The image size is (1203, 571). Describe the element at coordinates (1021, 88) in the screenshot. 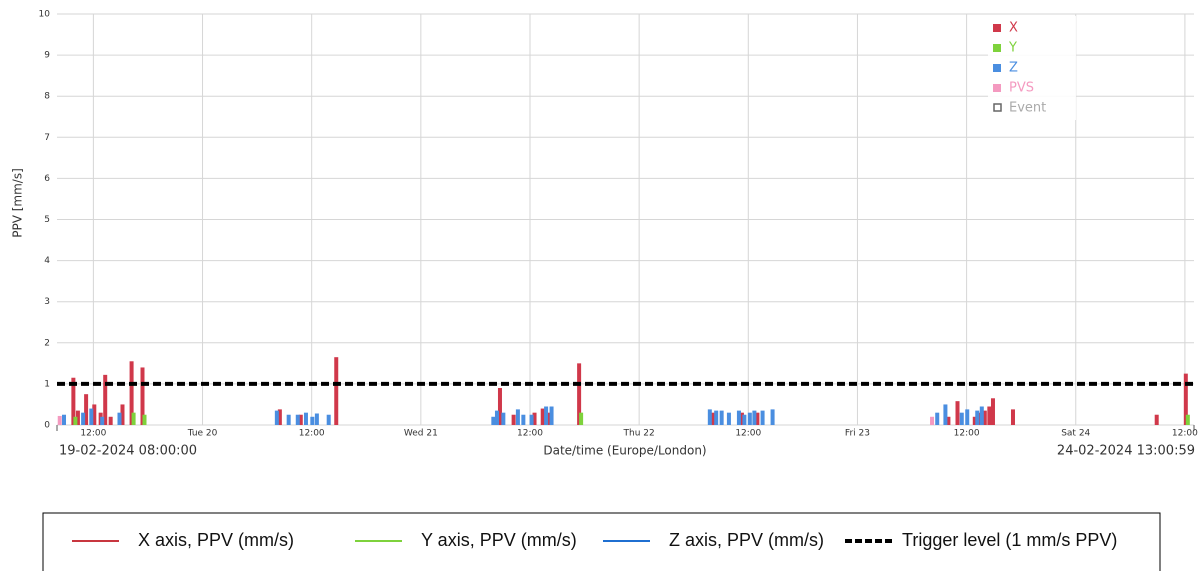

I see `legend-label: PVS` at that location.